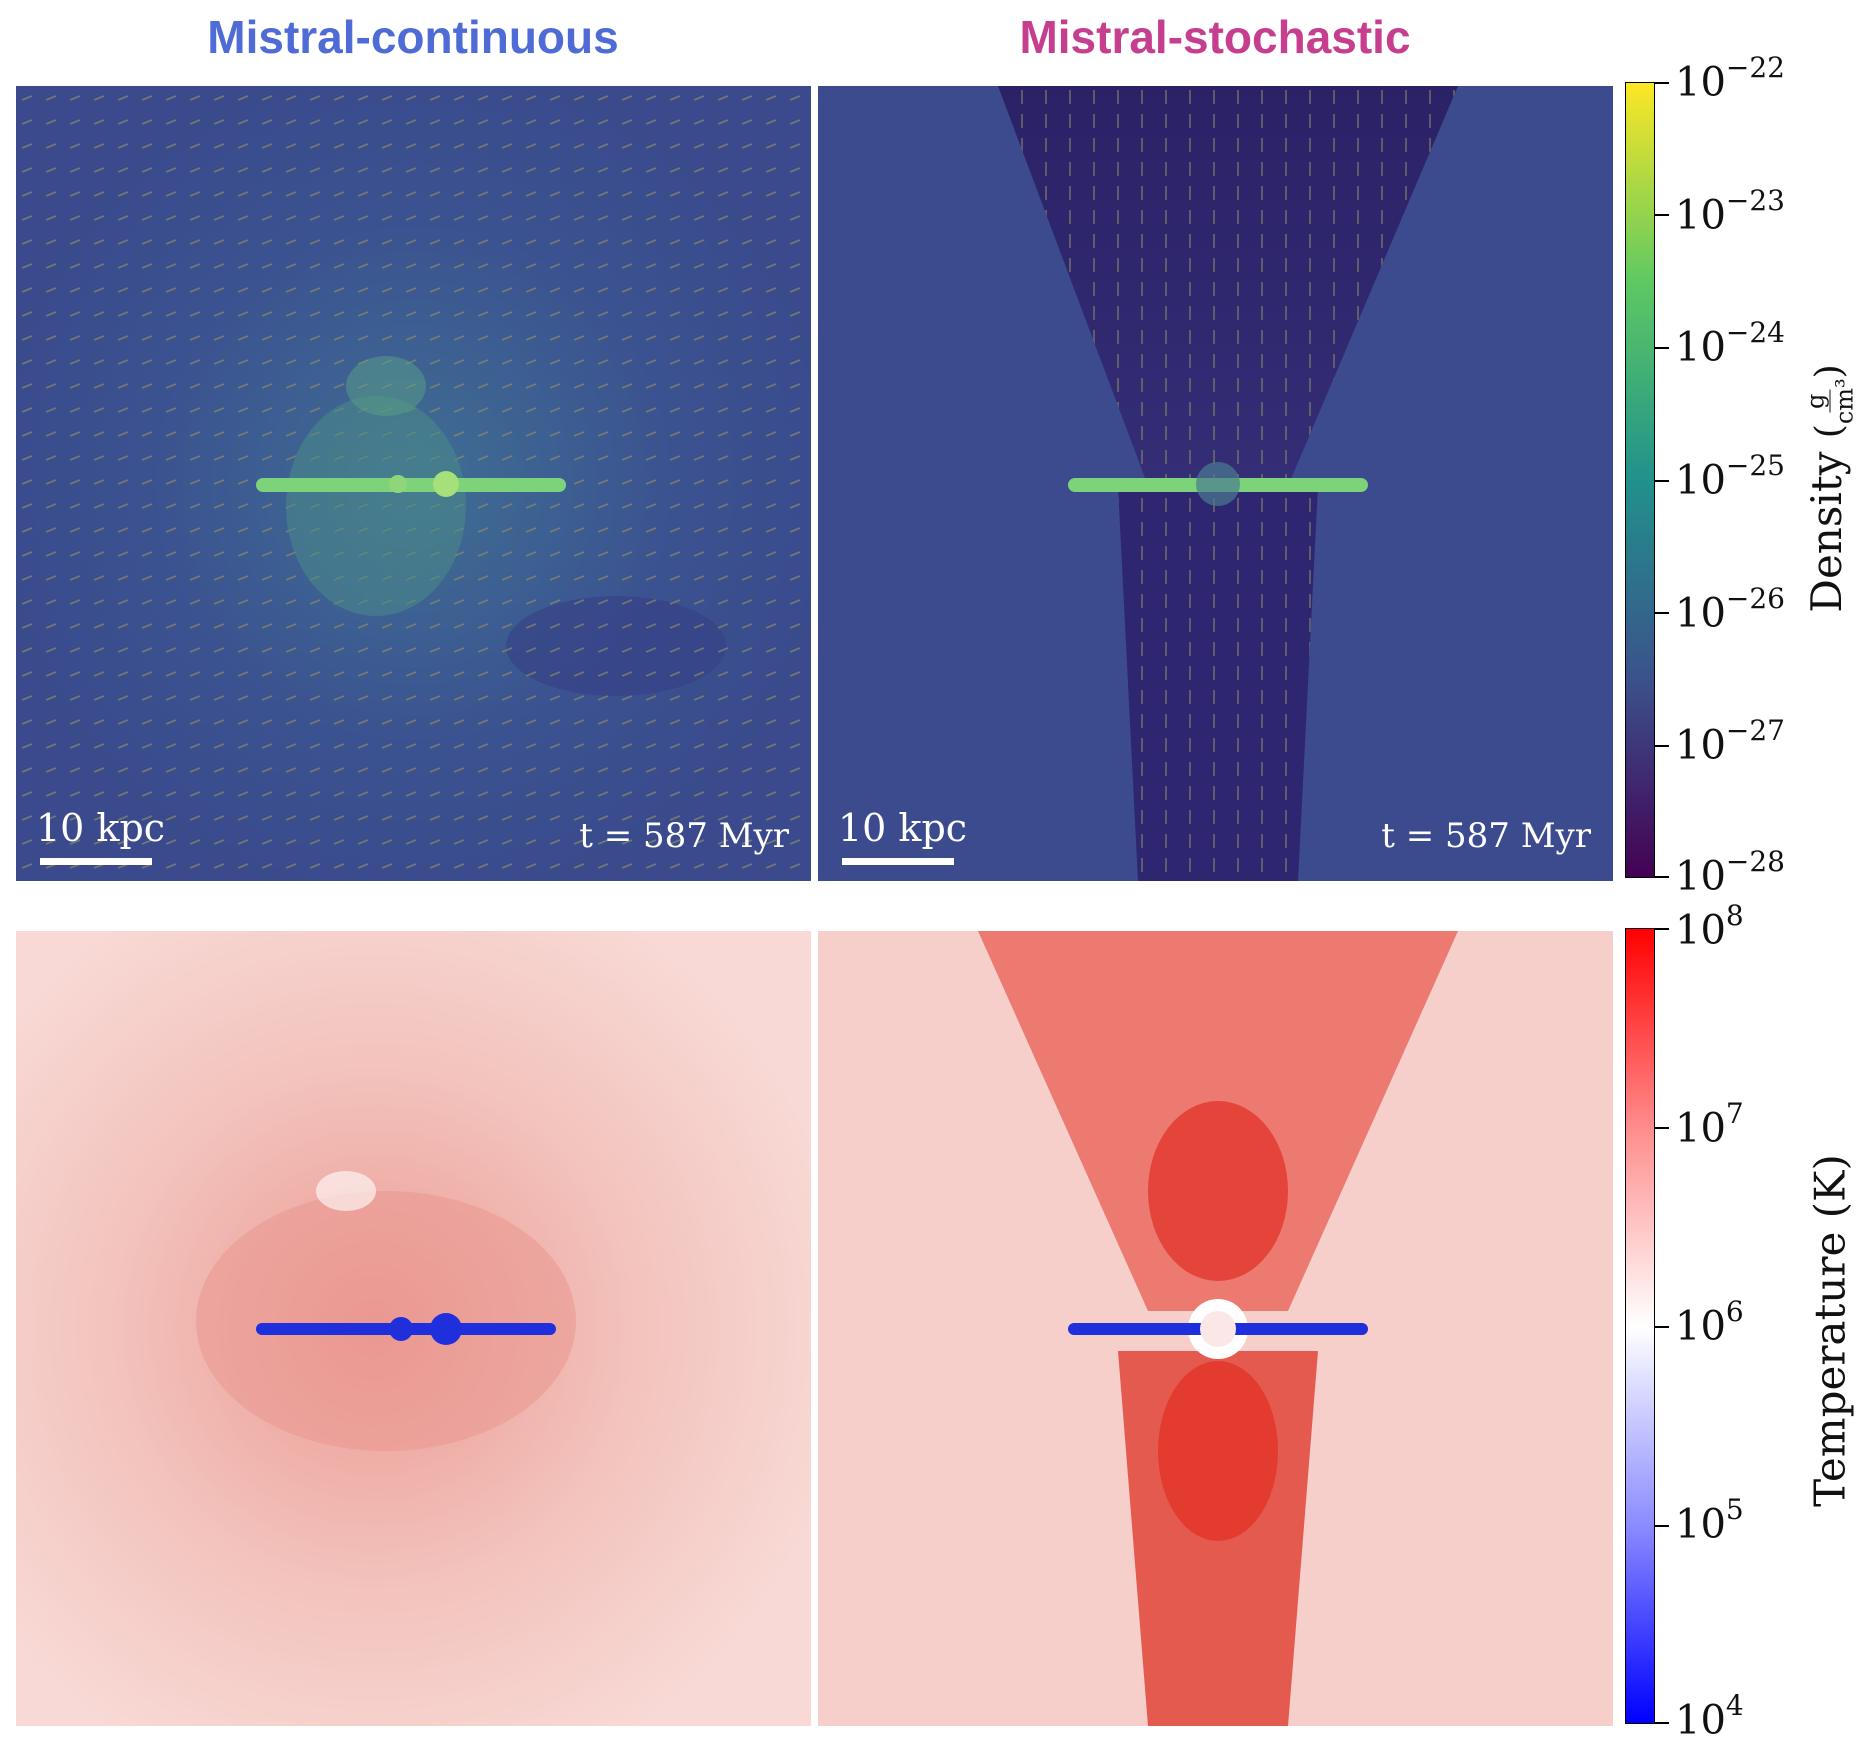 Image resolution: width=1862 pixels, height=1754 pixels. What do you see at coordinates (1709, 1322) in the screenshot?
I see `temperature-tick-label: 10⁶` at bounding box center [1709, 1322].